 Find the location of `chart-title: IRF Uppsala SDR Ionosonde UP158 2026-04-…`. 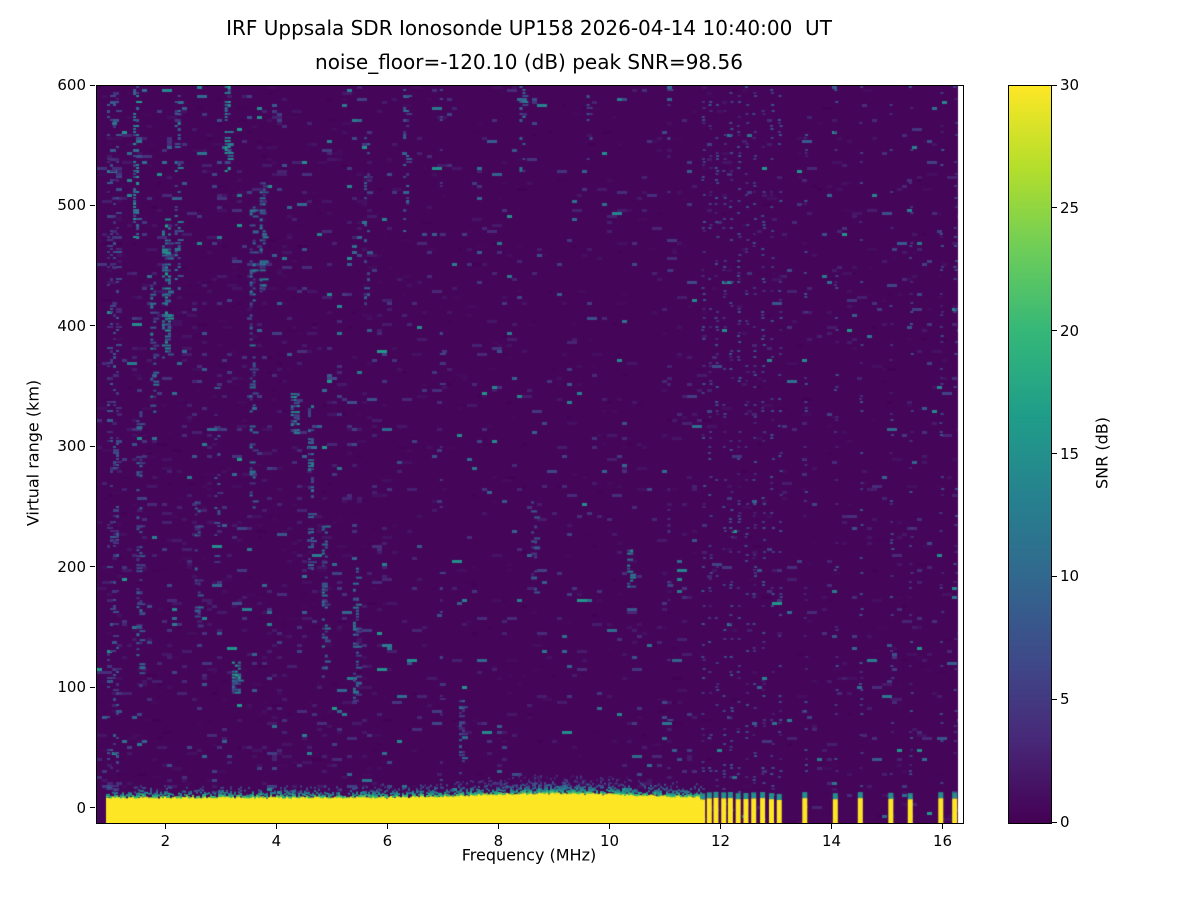

chart-title: IRF Uppsala SDR Ionosonde UP158 2026-04-… is located at coordinates (529, 28).